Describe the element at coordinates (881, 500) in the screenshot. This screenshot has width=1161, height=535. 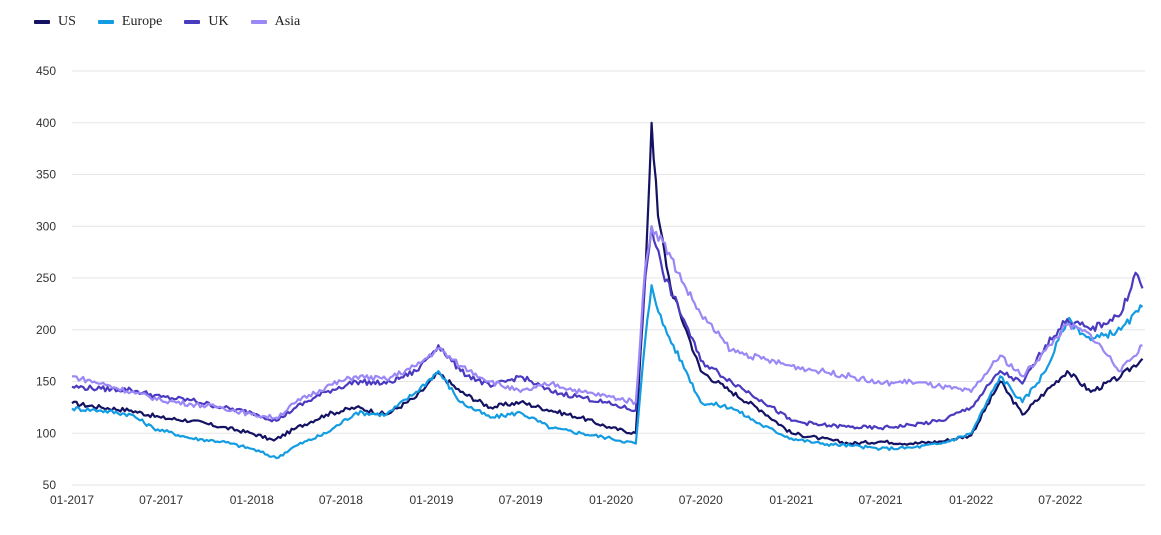
I see `x-tick-label: 07-2021` at that location.